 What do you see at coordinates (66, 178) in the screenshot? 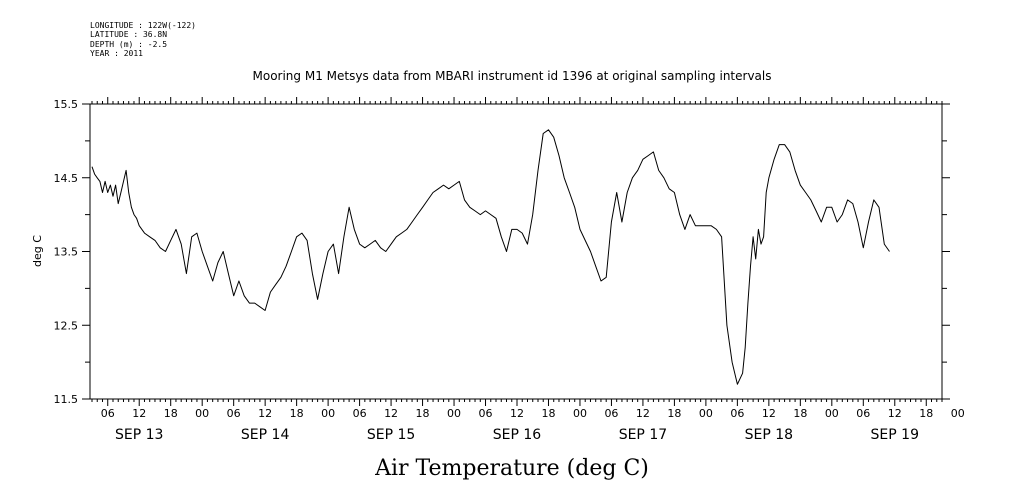
I see `y-tick-label: 14.5` at bounding box center [66, 178].